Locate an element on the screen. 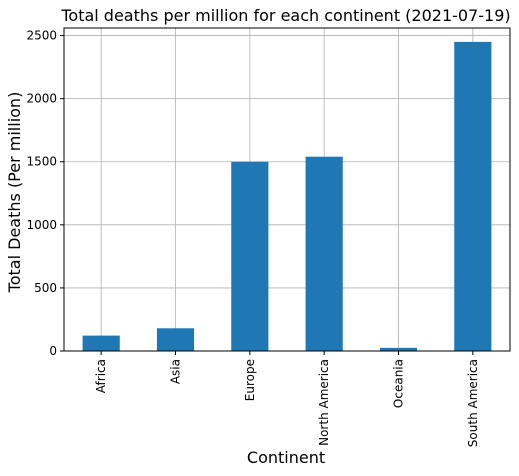 The height and width of the screenshot is (476, 519). x-tick-label: Asia is located at coordinates (176, 371).